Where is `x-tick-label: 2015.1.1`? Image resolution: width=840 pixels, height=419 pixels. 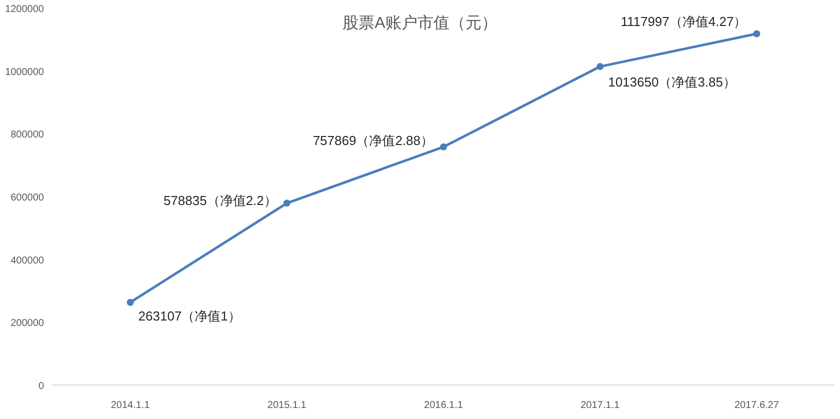
x-tick-label: 2015.1.1 is located at coordinates (287, 405).